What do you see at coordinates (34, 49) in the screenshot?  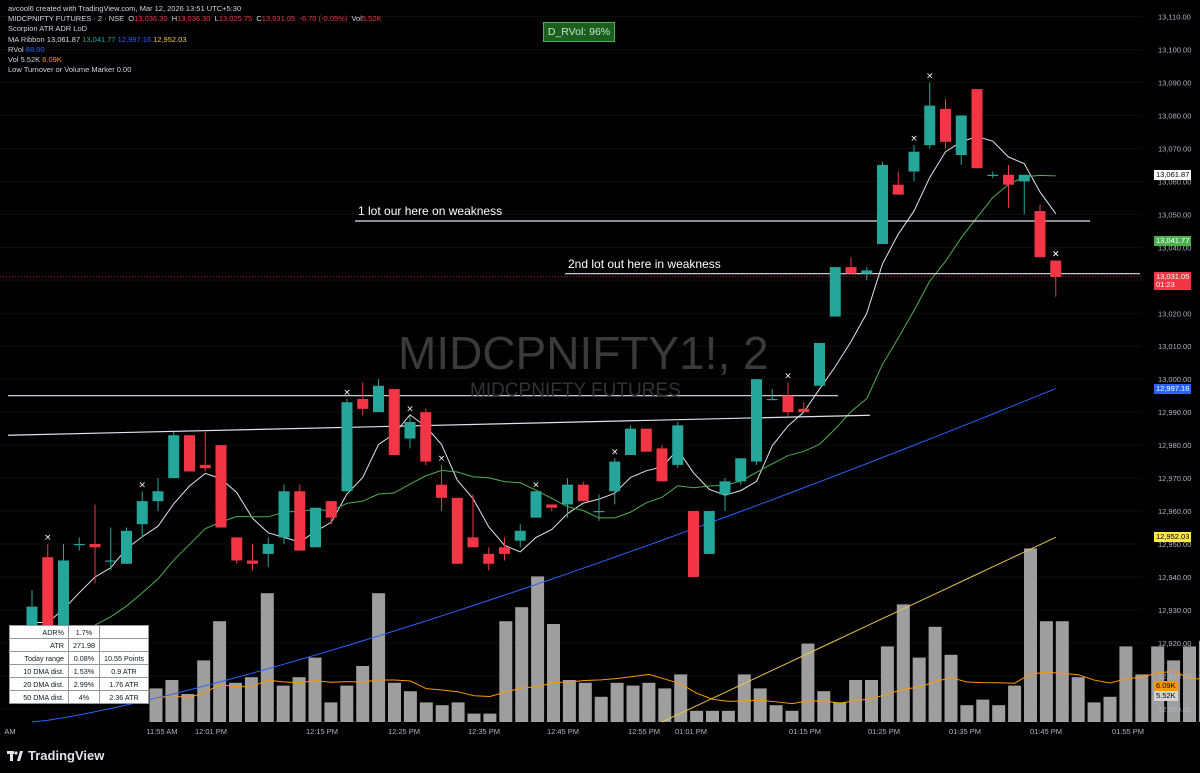 I see `indicator-value: 88.00` at bounding box center [34, 49].